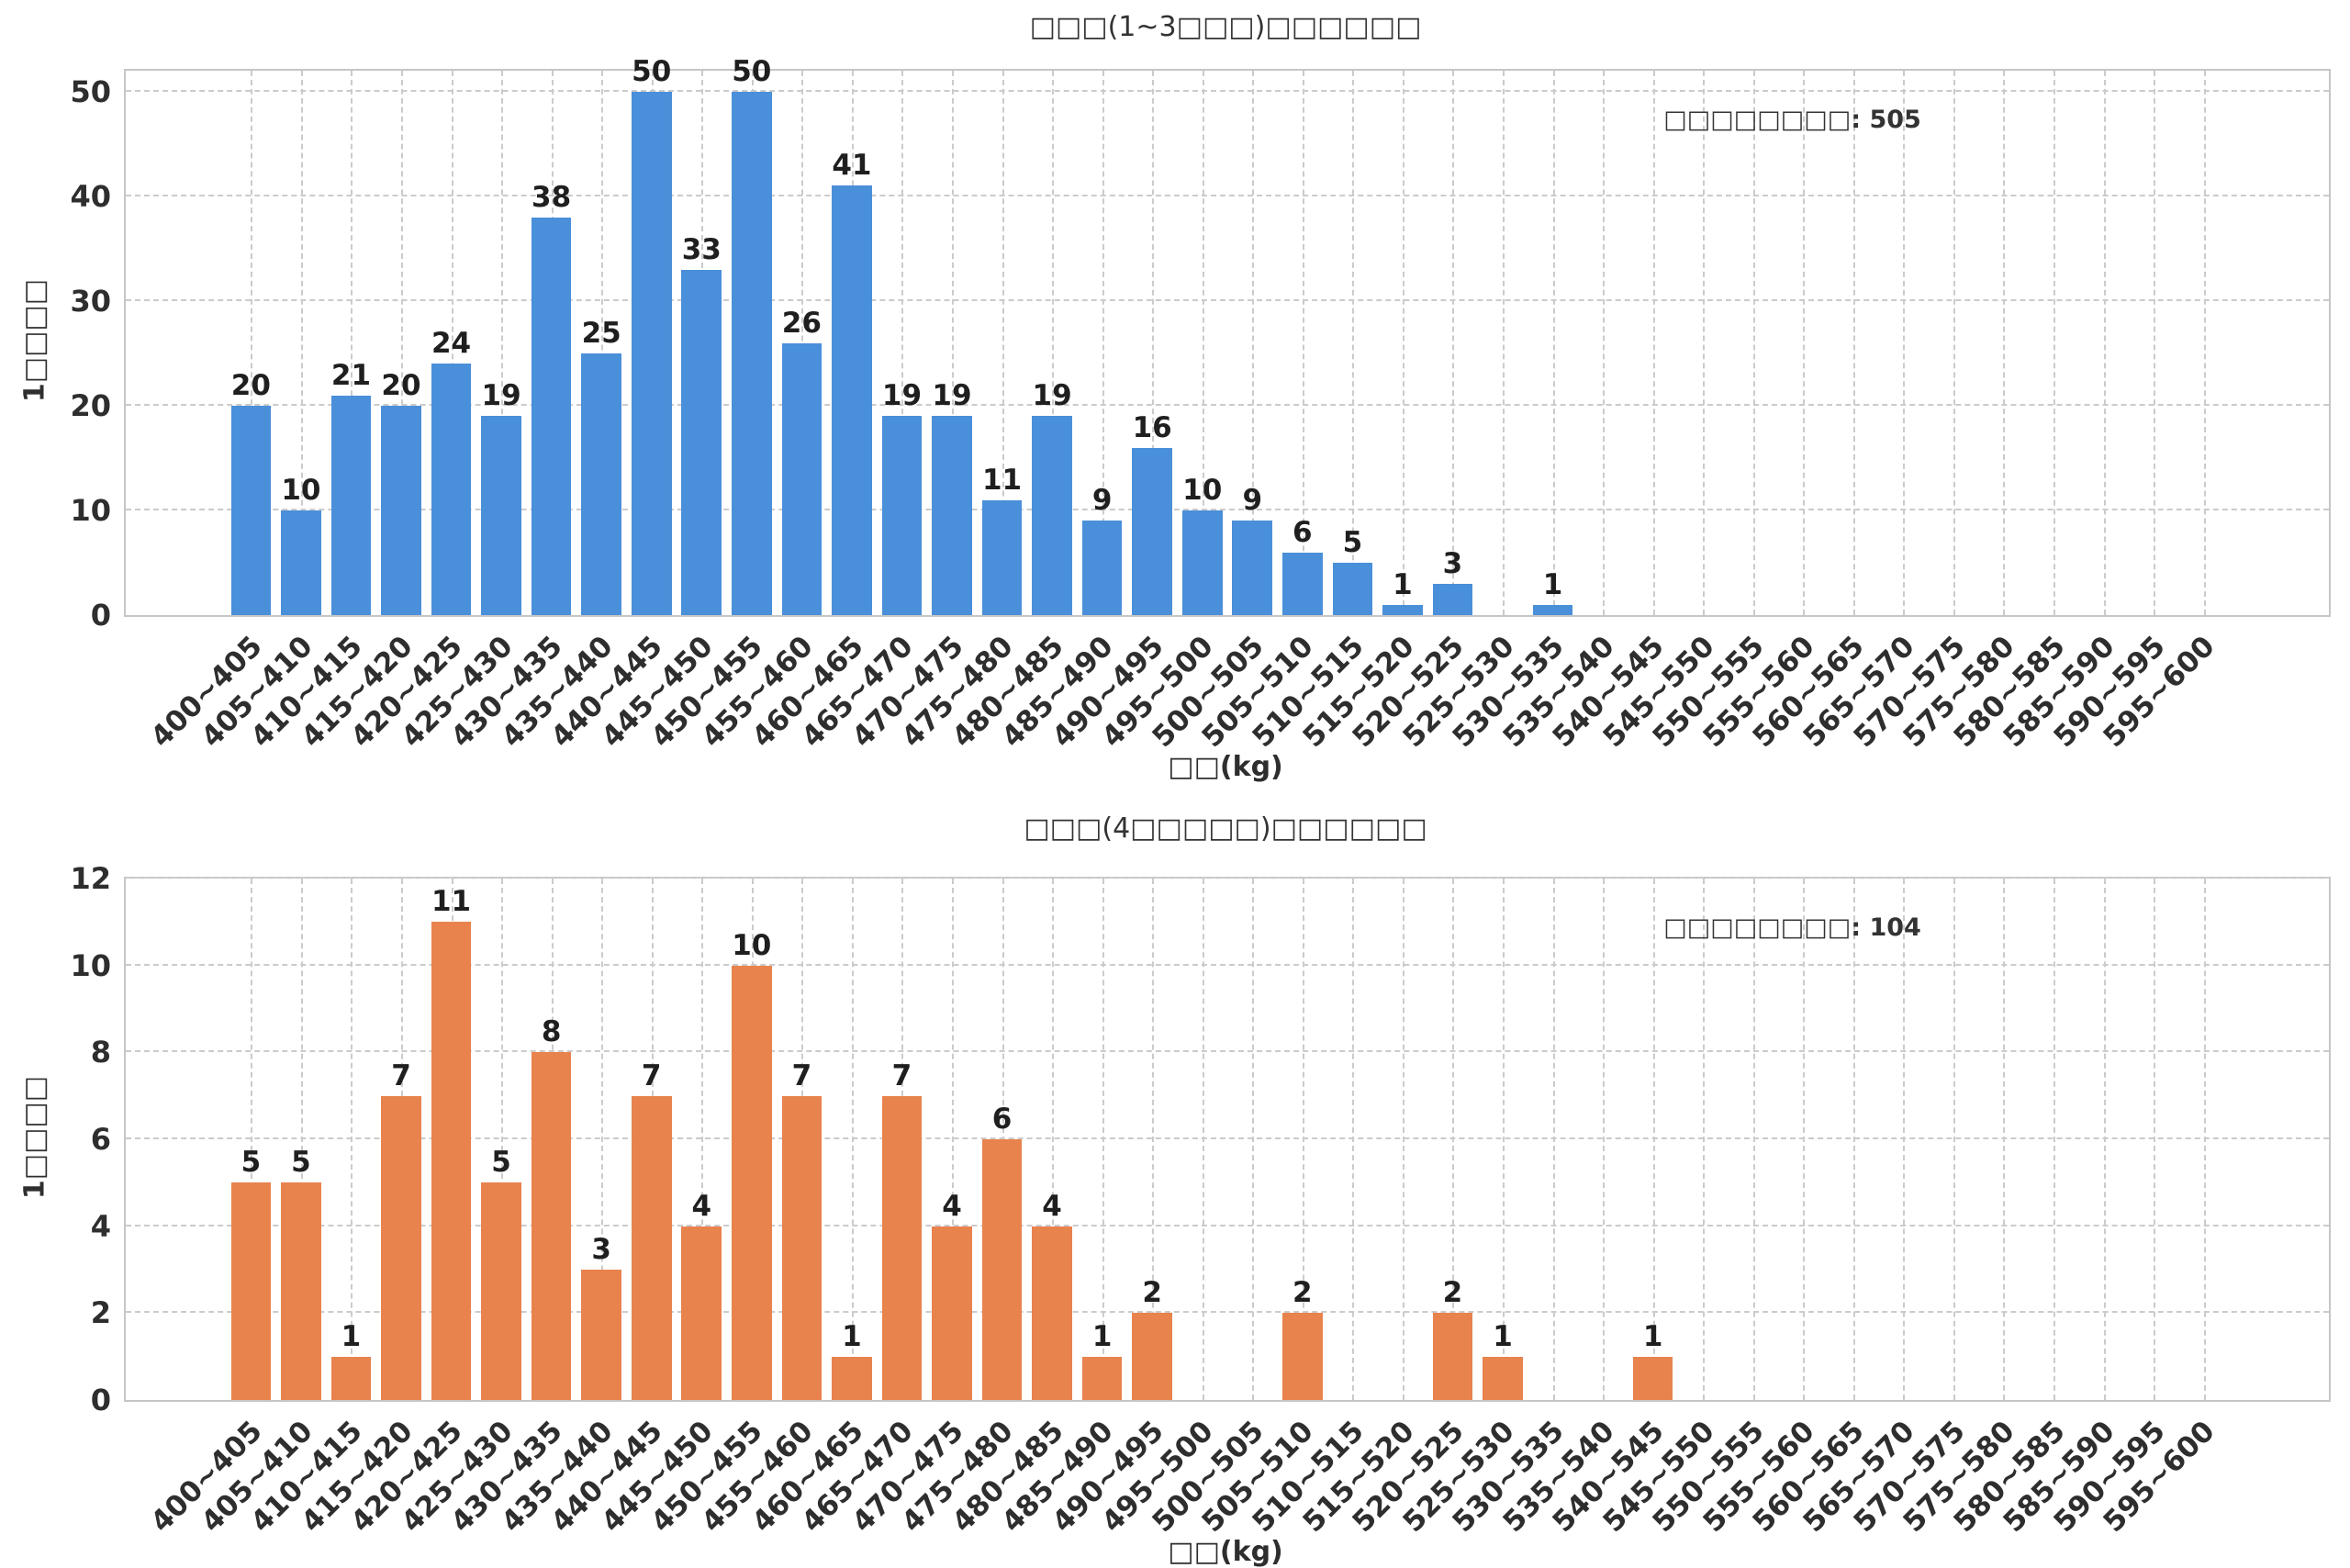 This screenshot has width=2350, height=1568. What do you see at coordinates (852, 166) in the screenshot?
I see `bar-value-label: 41` at bounding box center [852, 166].